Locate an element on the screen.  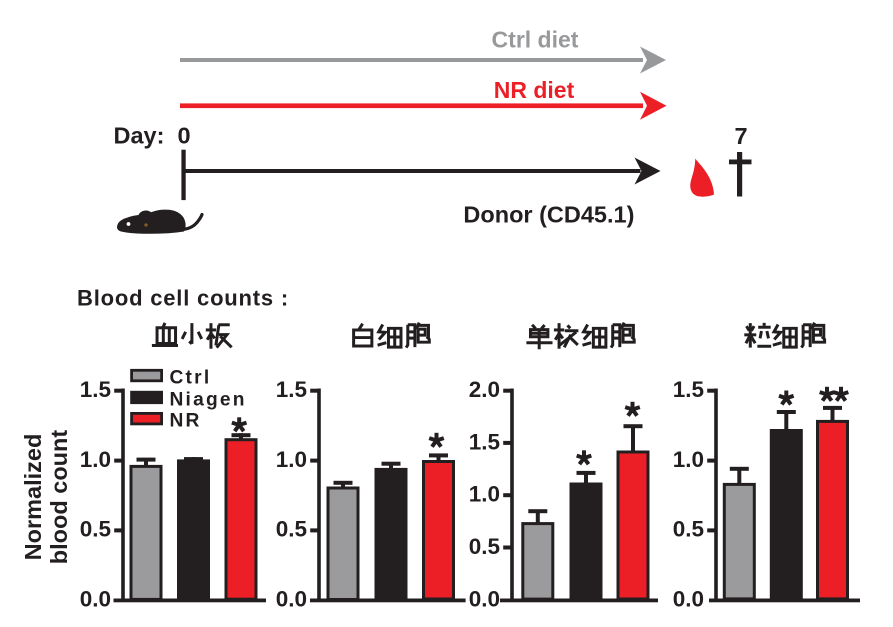
svg-text: blood count is located at coordinates (59, 497).